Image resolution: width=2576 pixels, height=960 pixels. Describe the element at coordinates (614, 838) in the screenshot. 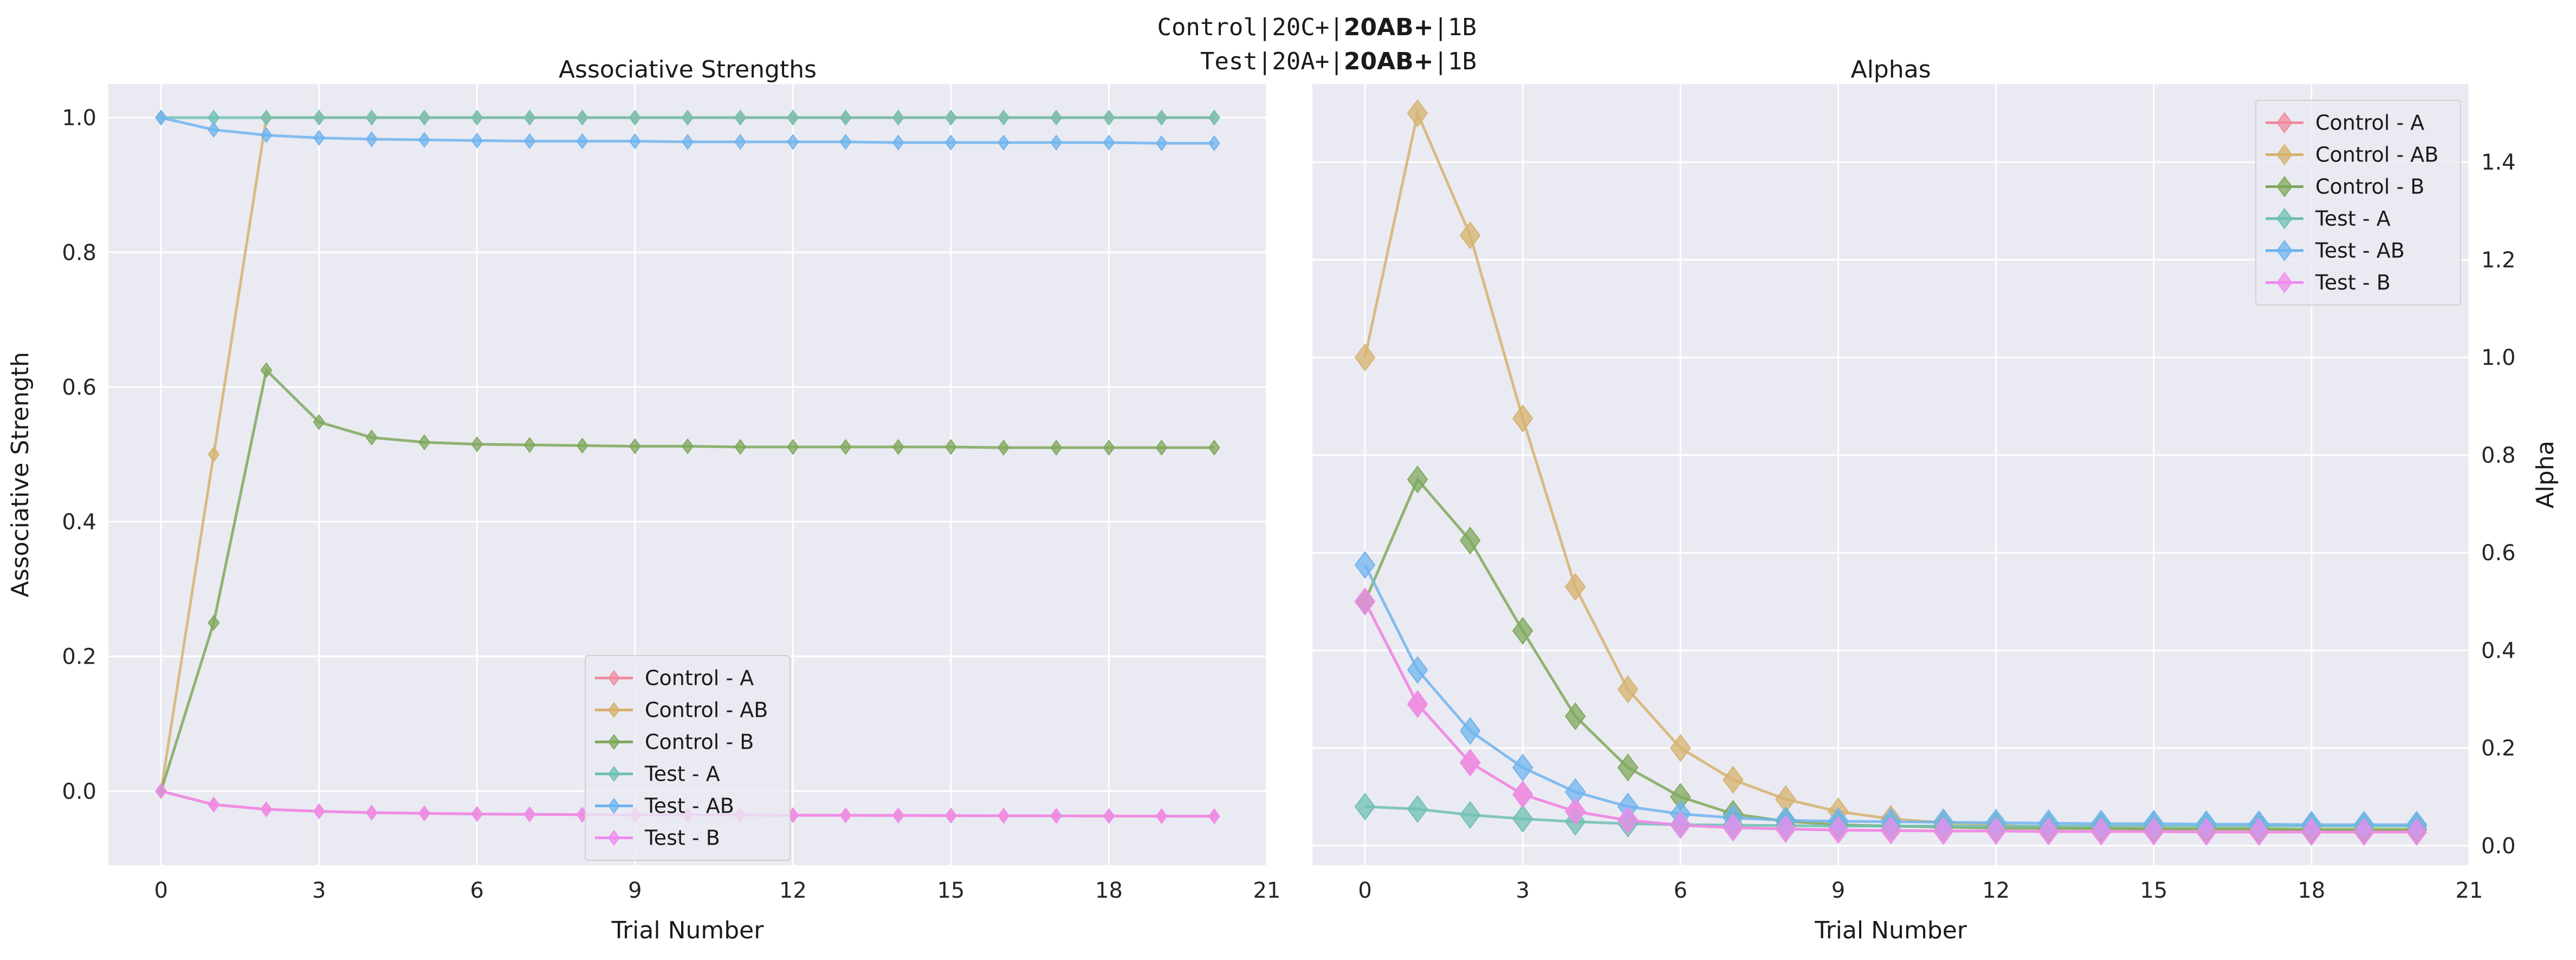

I see `legend-marker-test-b` at that location.